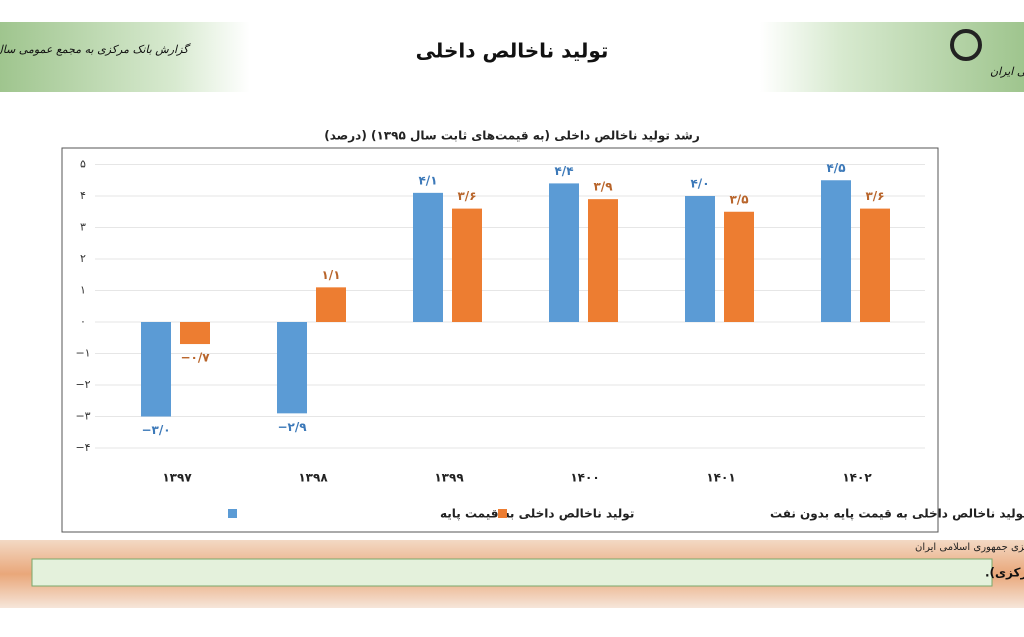  What do you see at coordinates (966, 45) in the screenshot?
I see `logo` at bounding box center [966, 45].